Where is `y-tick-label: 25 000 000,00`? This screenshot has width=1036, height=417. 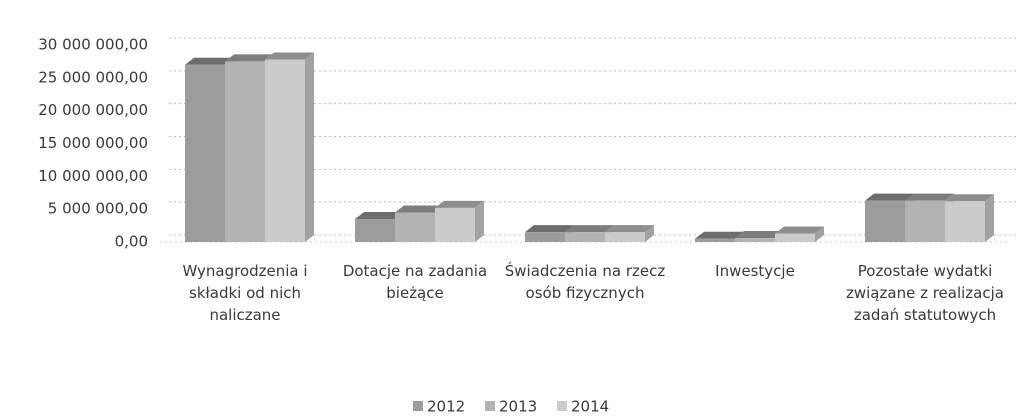
y-tick-label: 25 000 000,00 is located at coordinates (93, 77).